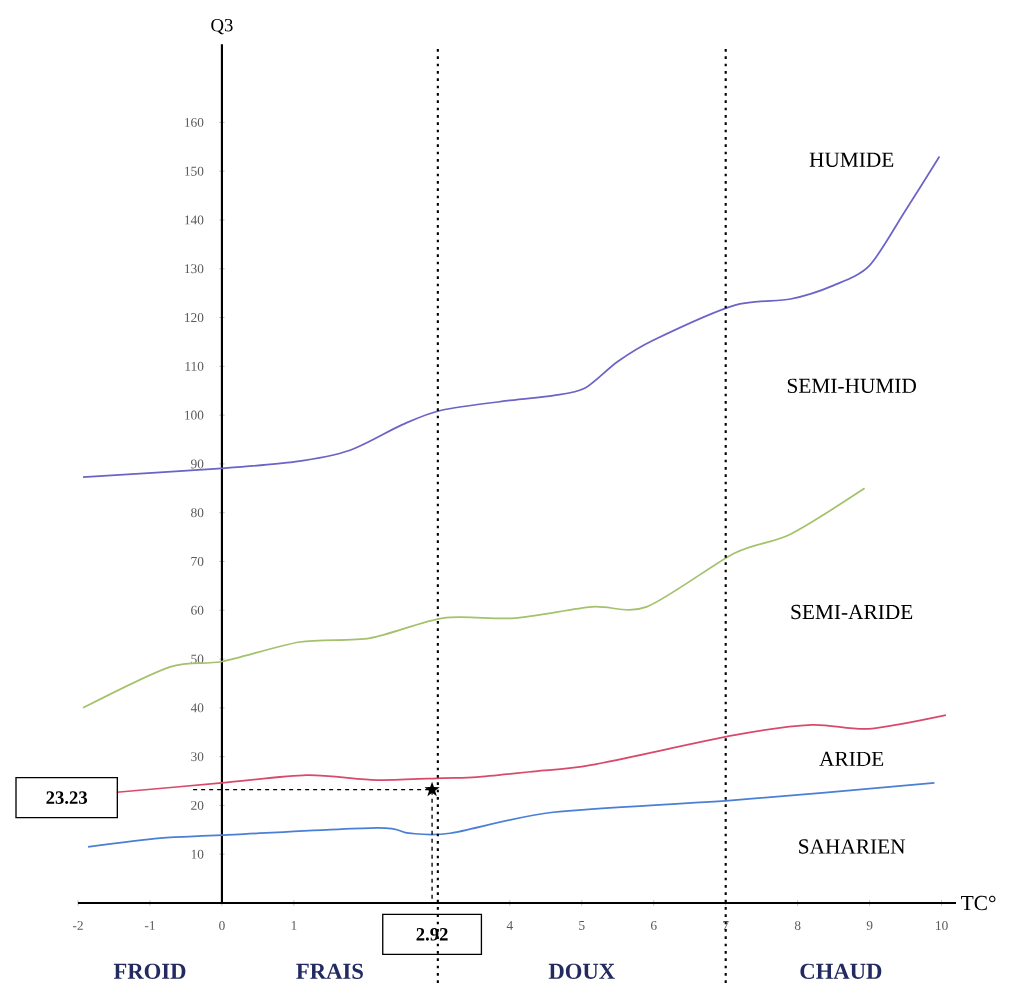 The height and width of the screenshot is (1001, 1018). I want to click on text: CHAUD, so click(841, 971).